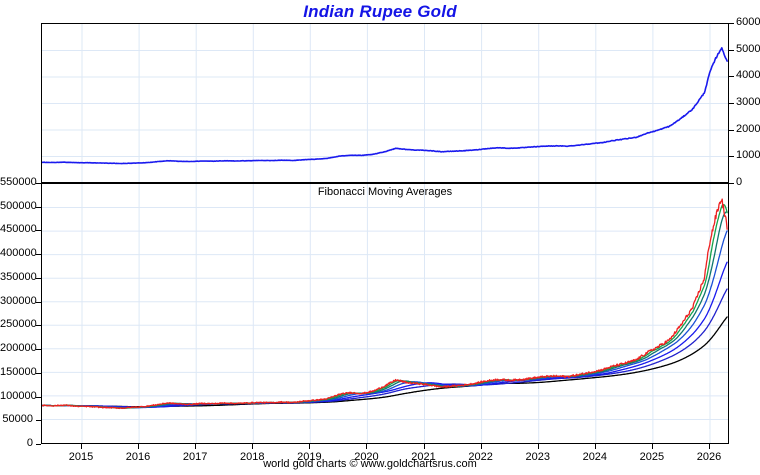 The image size is (760, 475). Describe the element at coordinates (748, 48) in the screenshot. I see `right-axis-label: 500000` at that location.